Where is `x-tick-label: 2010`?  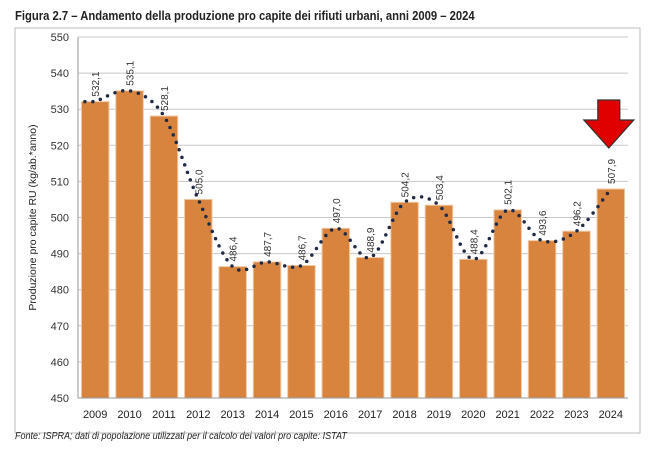
x-tick-label: 2010 is located at coordinates (129, 415).